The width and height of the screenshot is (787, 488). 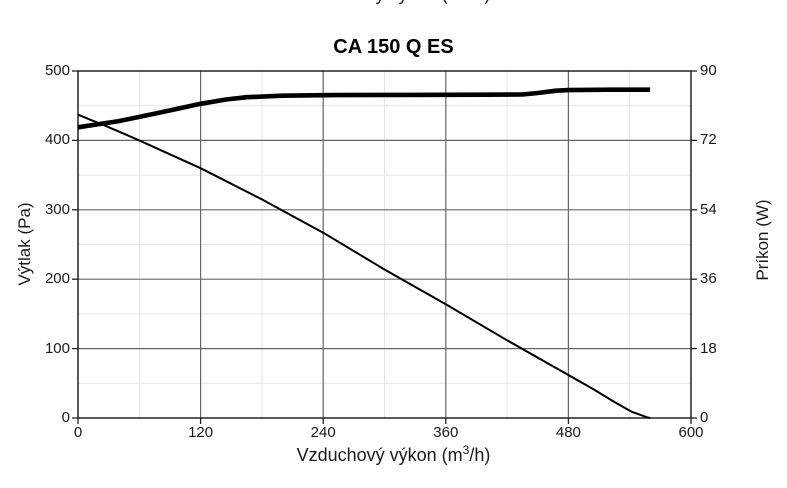 I want to click on clipped-axis-label-above: Vzduchový výkon (m3/h), so click(x=393, y=2).